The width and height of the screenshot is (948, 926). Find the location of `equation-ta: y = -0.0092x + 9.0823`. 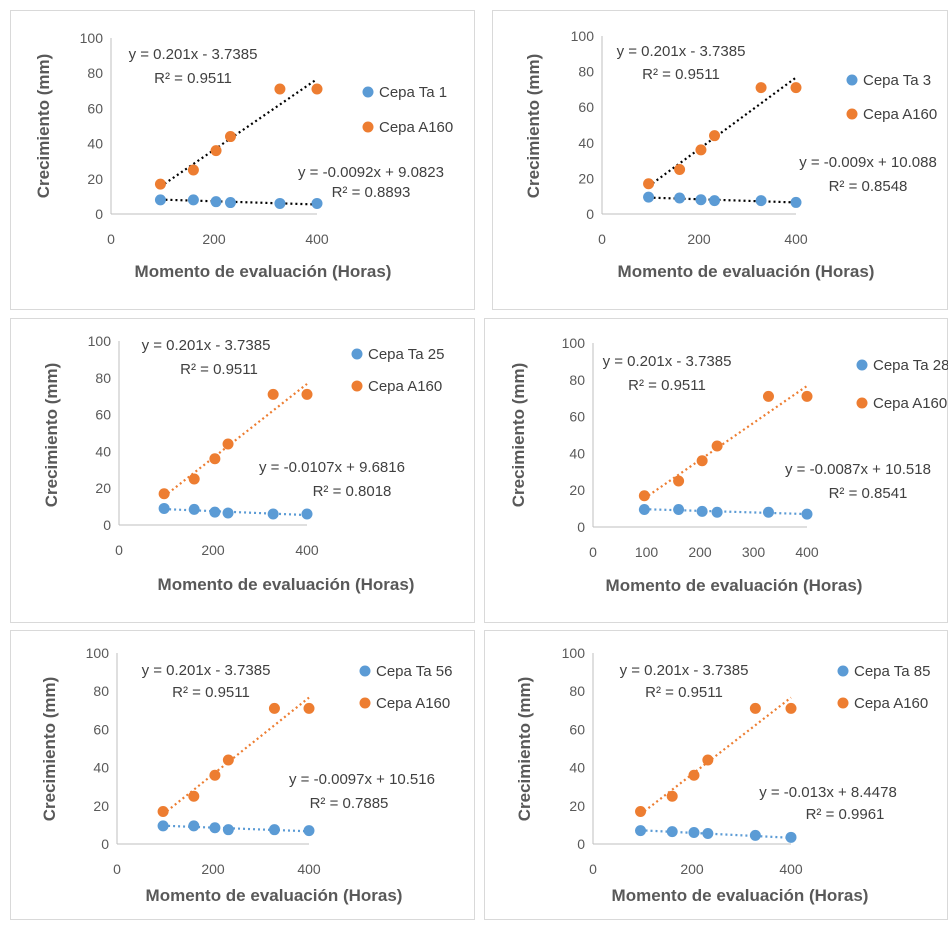

equation-ta: y = -0.0092x + 9.0823 is located at coordinates (371, 172).